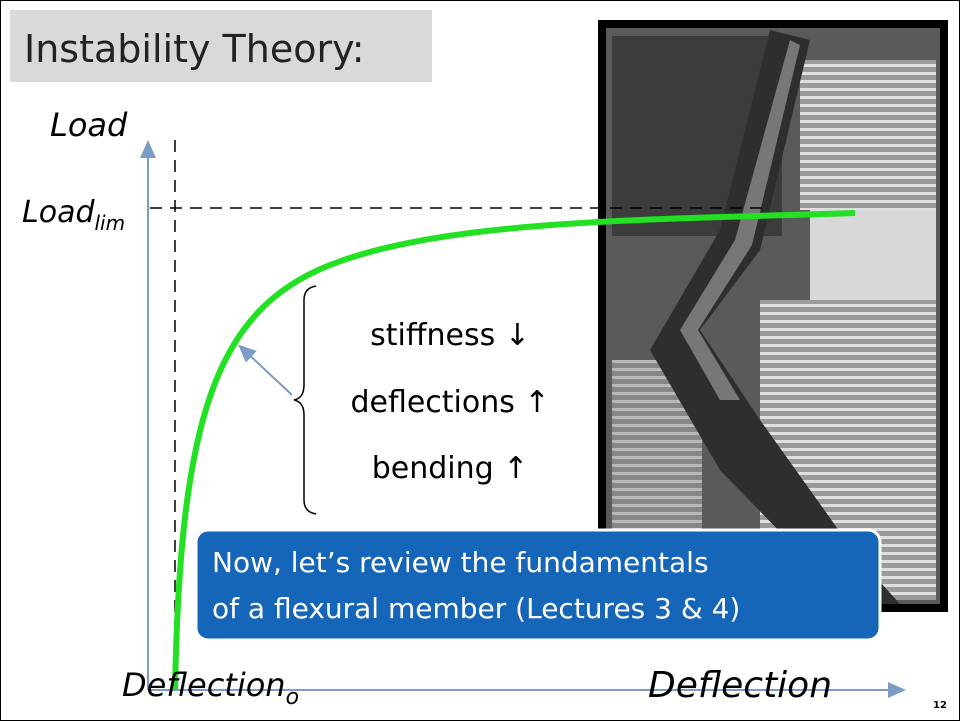 The image size is (960, 721). What do you see at coordinates (449, 402) in the screenshot?
I see `effect: deflections ↑` at bounding box center [449, 402].